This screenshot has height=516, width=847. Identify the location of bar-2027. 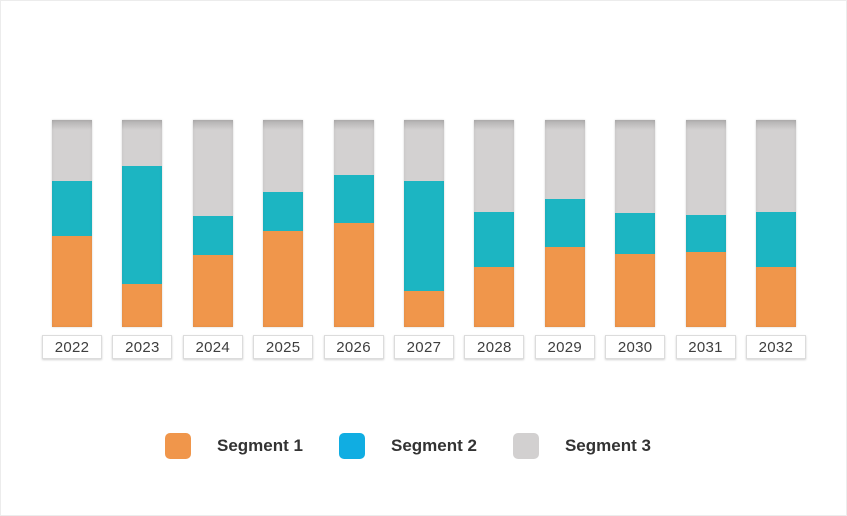
(423, 223).